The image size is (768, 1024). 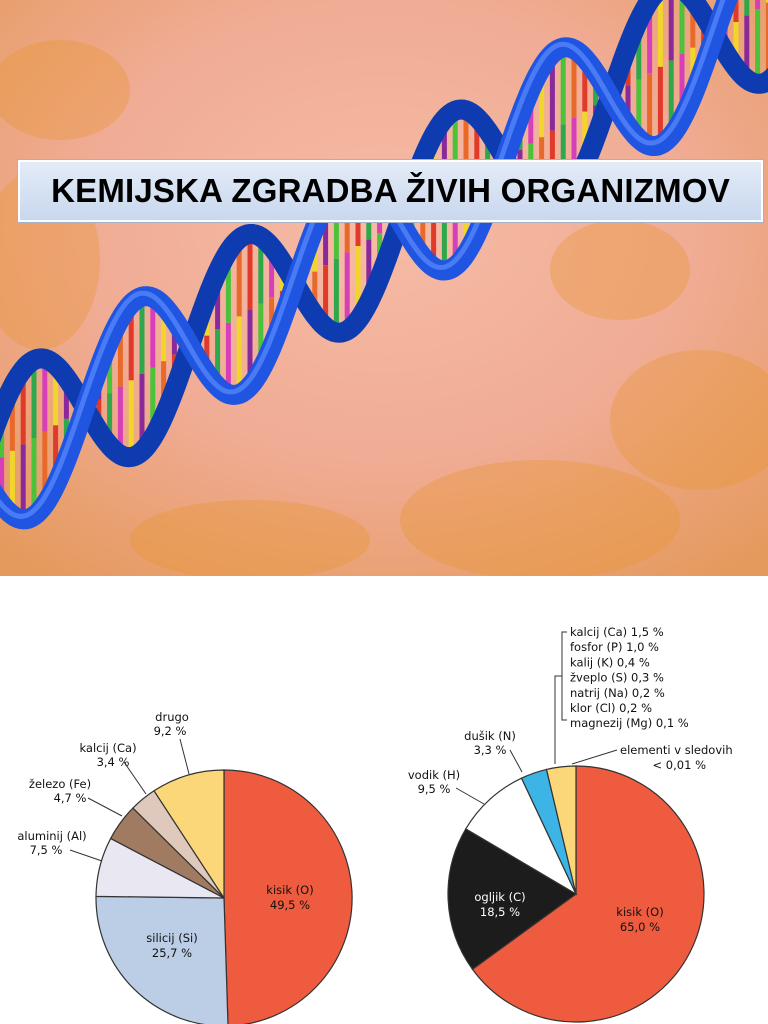 What do you see at coordinates (680, 765) in the screenshot?
I see `pie-label: < 0,01 %` at bounding box center [680, 765].